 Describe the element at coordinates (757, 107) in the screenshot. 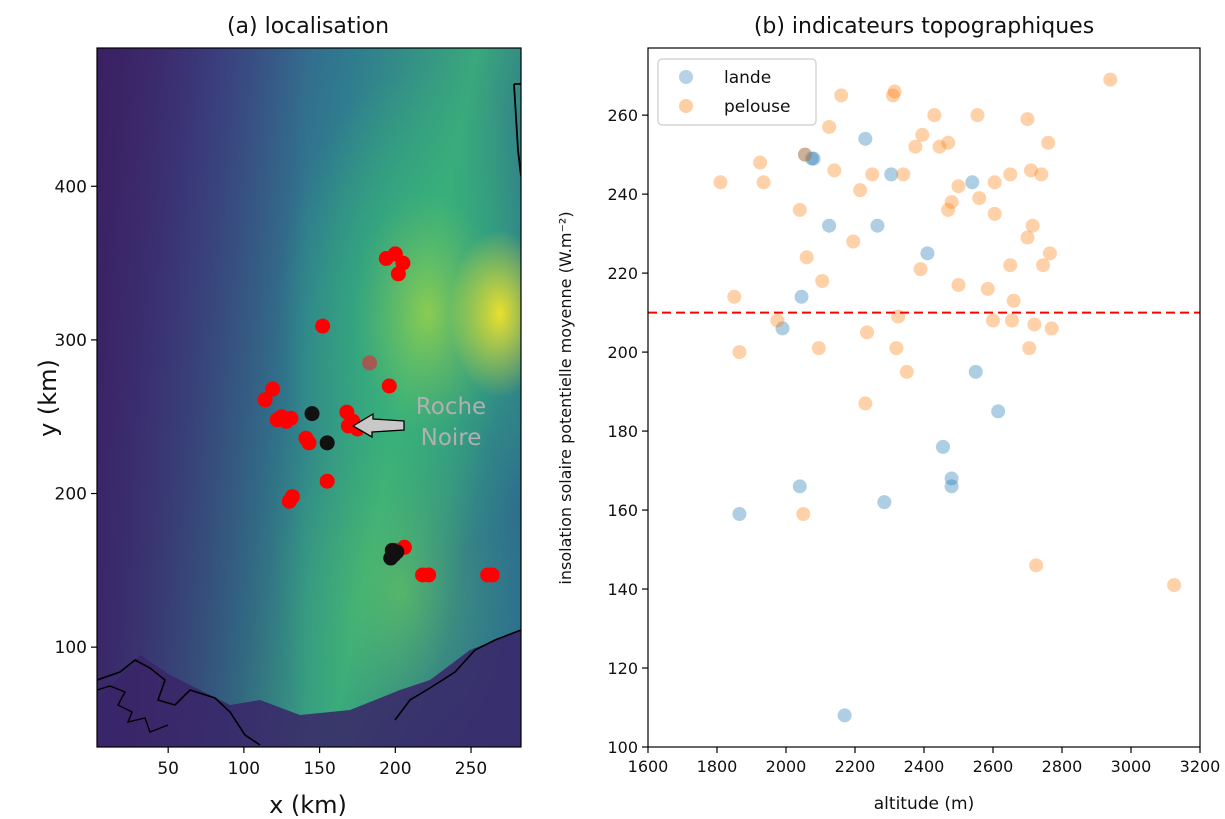

I see `legend-label-pelouse: pelouse` at that location.